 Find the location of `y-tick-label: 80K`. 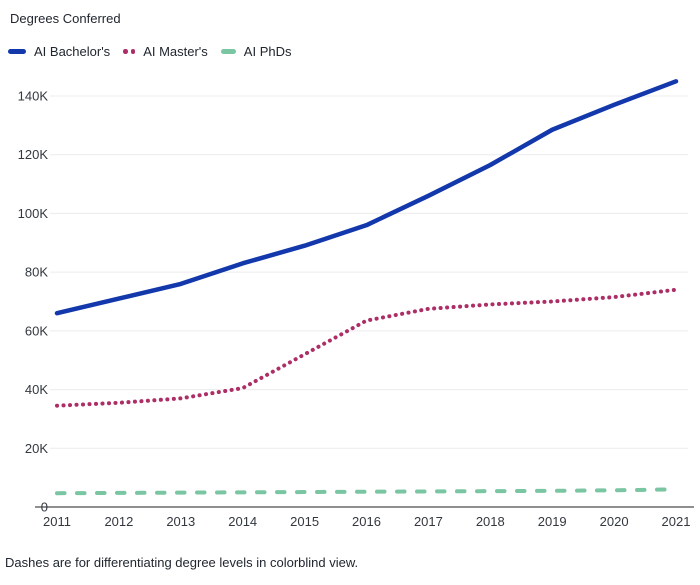

y-tick-label: 80K is located at coordinates (36, 272).